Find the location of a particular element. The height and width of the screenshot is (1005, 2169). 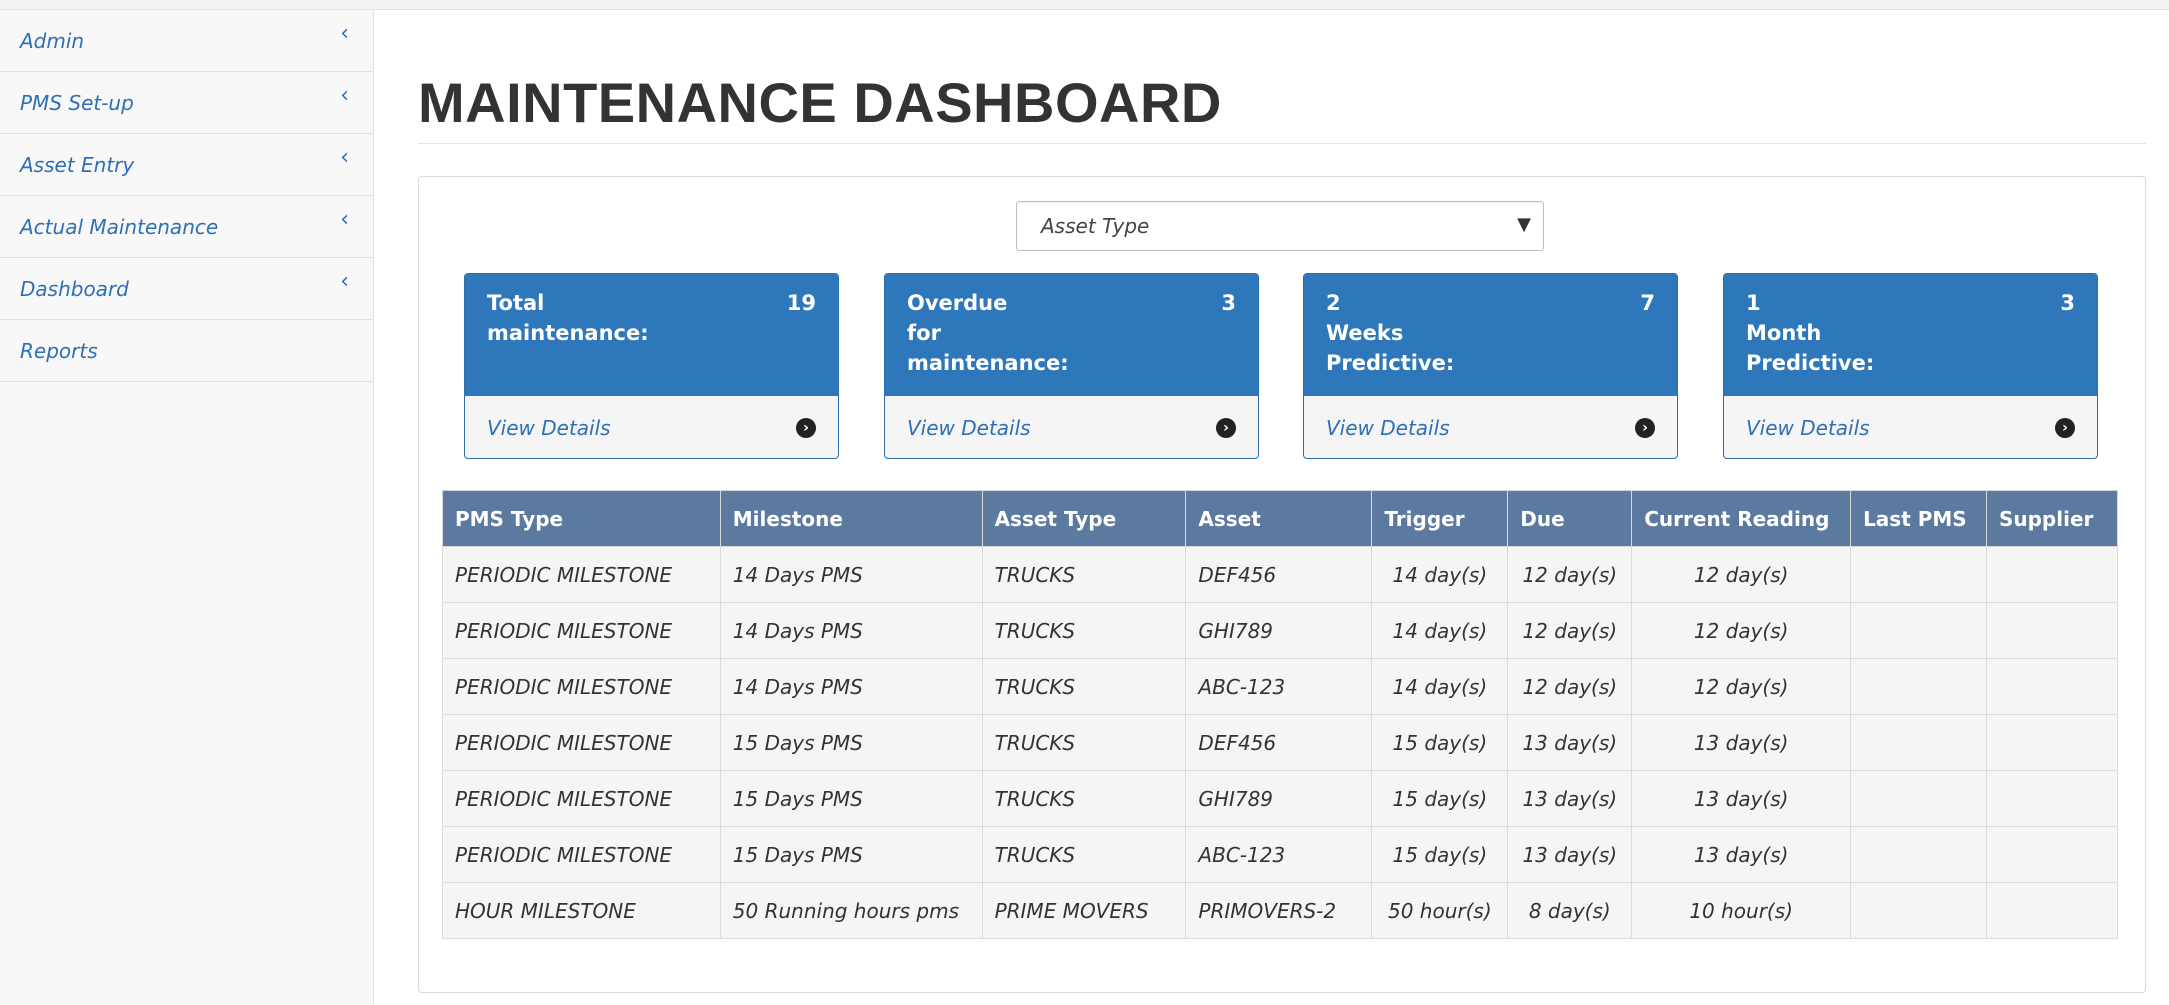

sidebar-item-pms-setup: PMS Set-up ‹ is located at coordinates (186, 103).